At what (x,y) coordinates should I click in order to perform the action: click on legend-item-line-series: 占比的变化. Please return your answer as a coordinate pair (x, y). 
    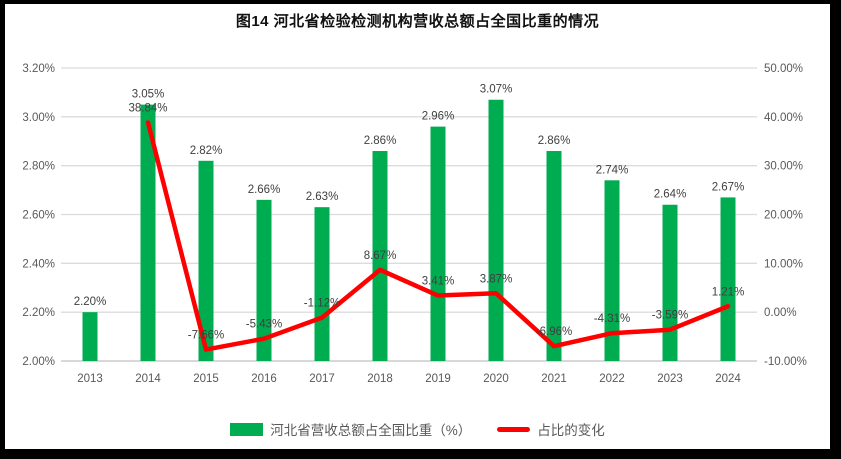
    Looking at the image, I should click on (551, 429).